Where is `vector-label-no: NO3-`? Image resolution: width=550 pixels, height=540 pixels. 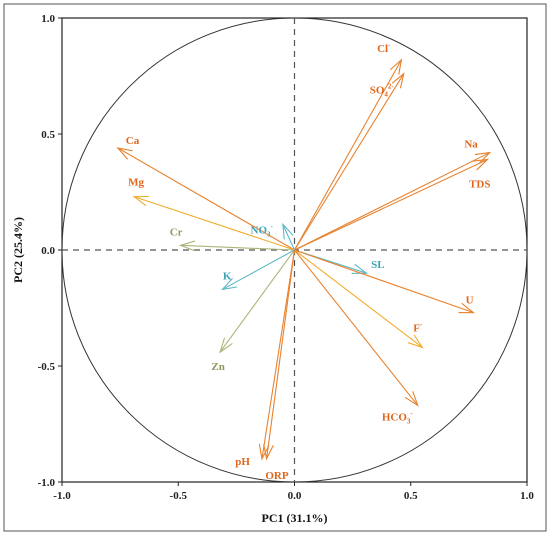 vector-label-no: NO3- is located at coordinates (262, 230).